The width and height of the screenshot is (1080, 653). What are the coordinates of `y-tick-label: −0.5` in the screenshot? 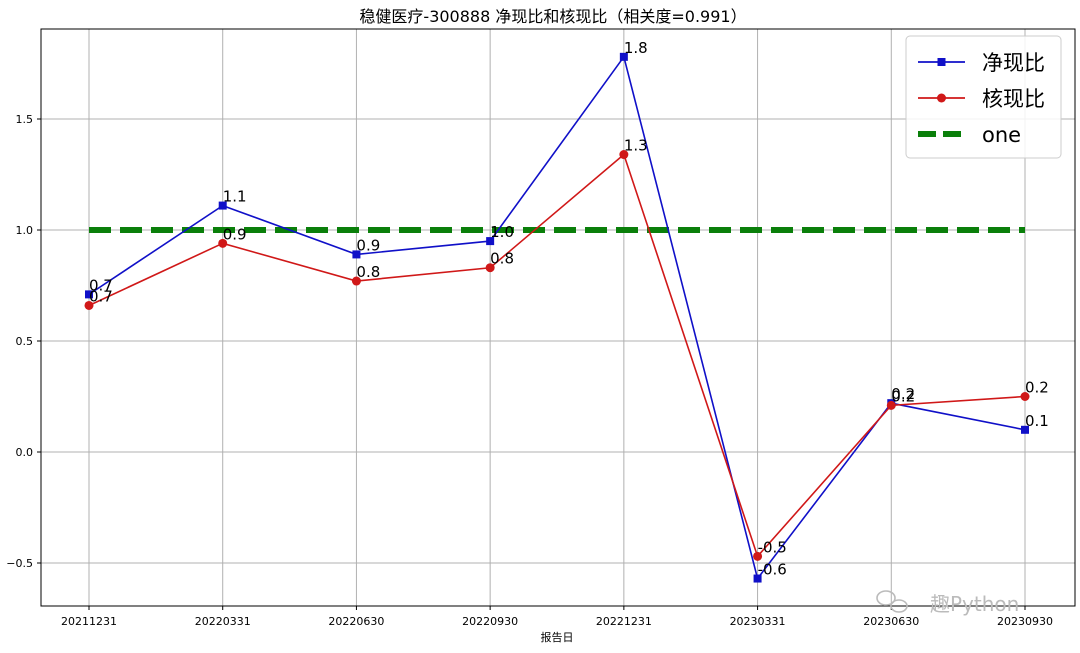 It's located at (19, 563).